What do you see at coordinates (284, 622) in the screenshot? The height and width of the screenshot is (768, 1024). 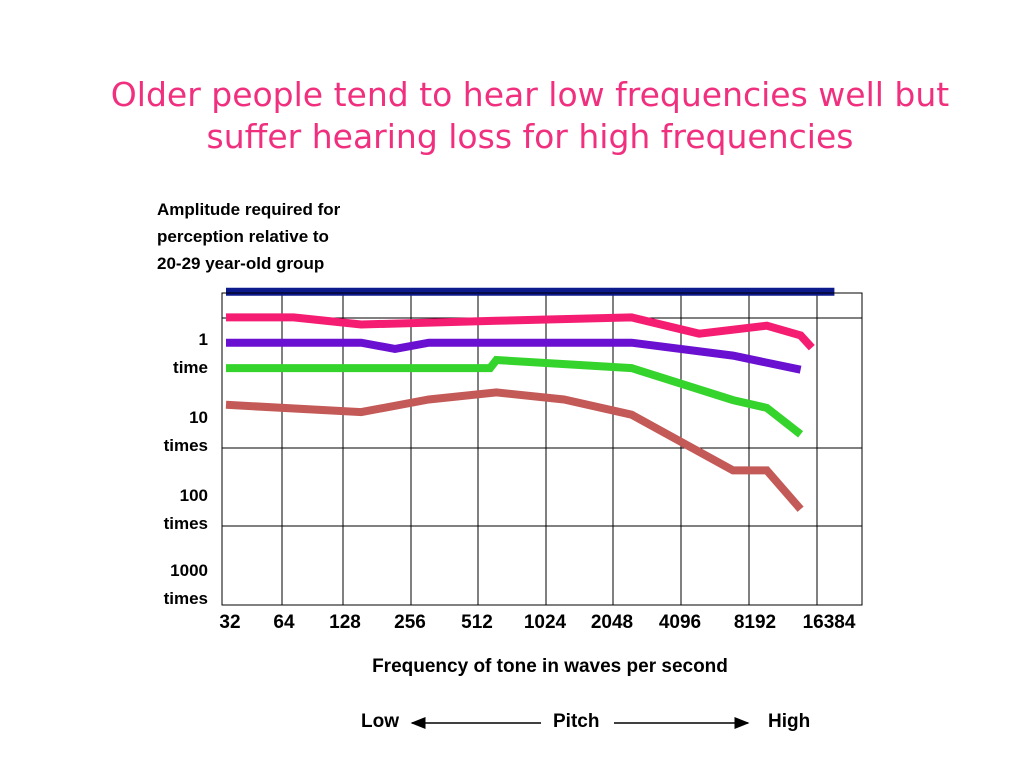 I see `x-tick-64: 64` at bounding box center [284, 622].